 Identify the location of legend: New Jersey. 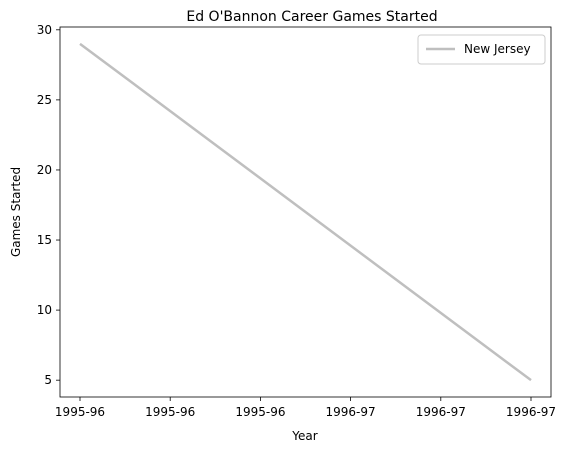
(481, 49).